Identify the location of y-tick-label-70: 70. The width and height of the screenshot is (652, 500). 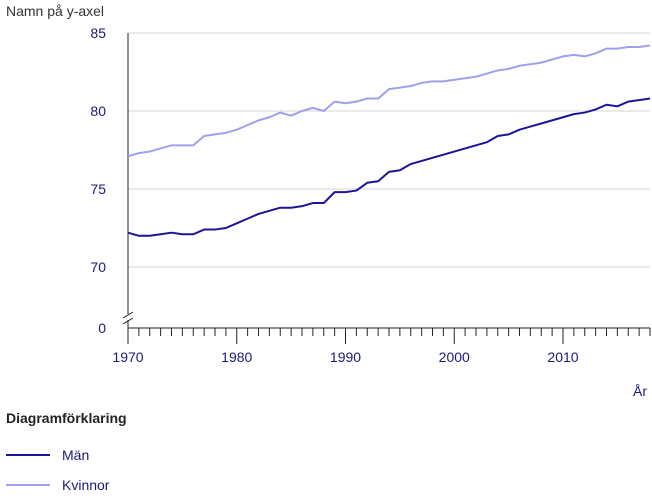
(98, 267).